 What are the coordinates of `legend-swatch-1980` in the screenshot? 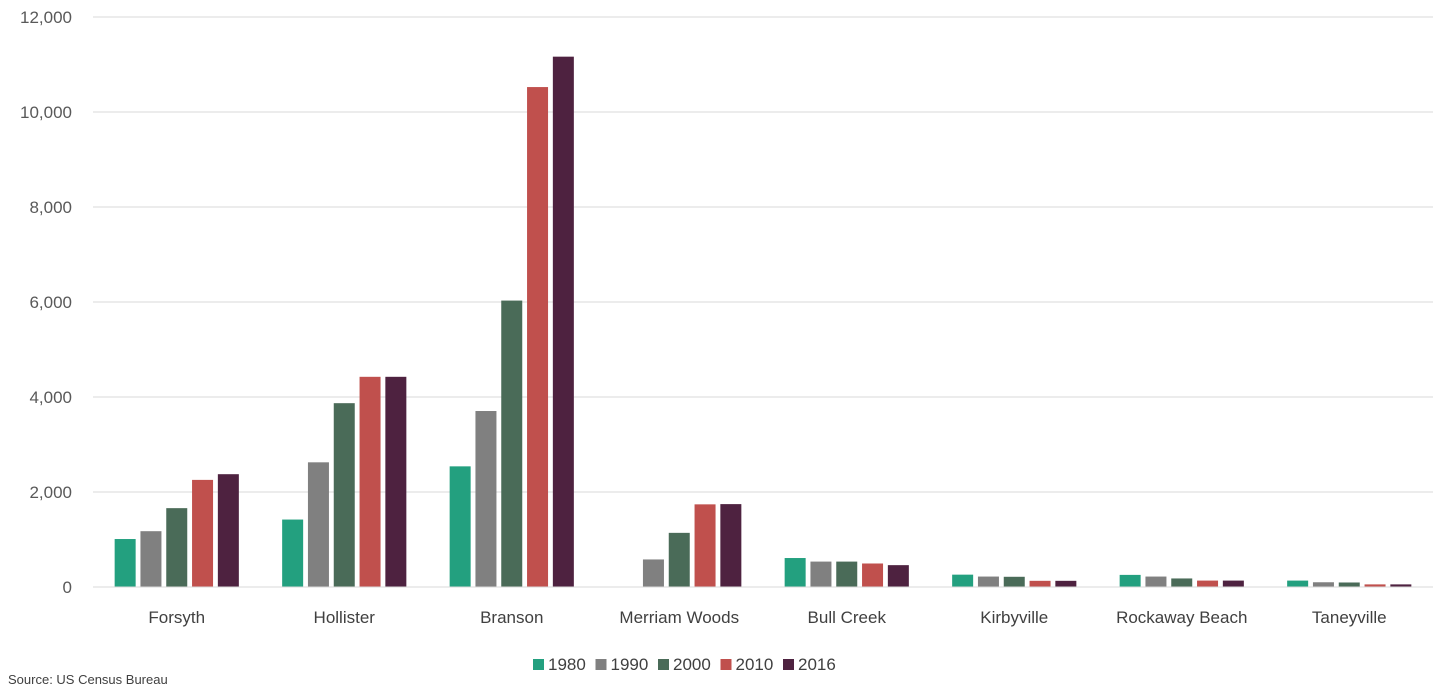 It's located at (538, 664).